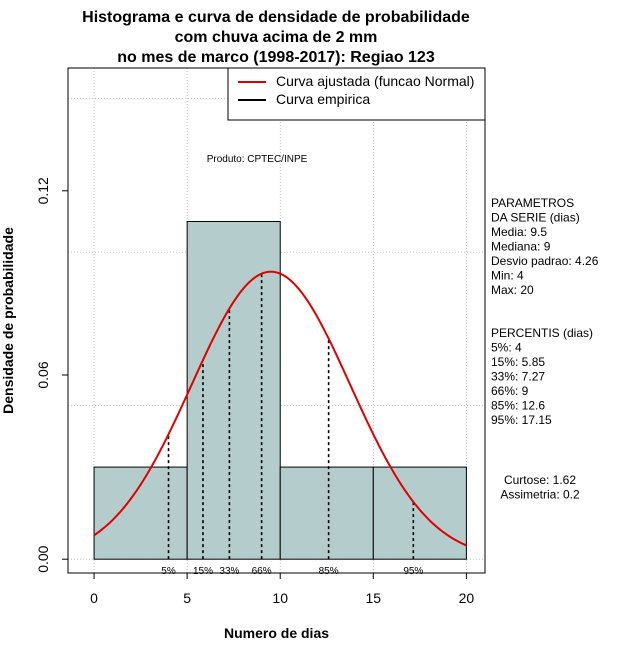  I want to click on annotation-layer: Produto: CPTEC/INPE, so click(257, 159).